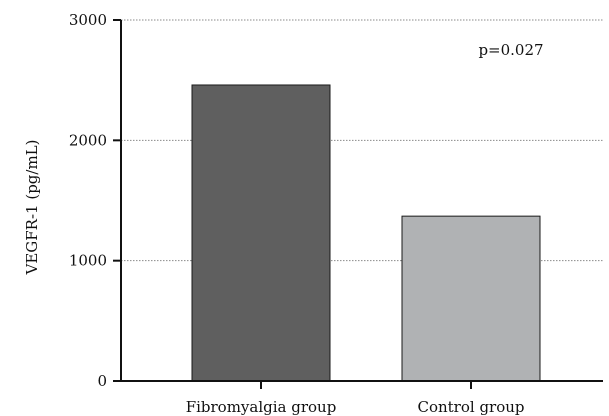 The height and width of the screenshot is (416, 609). I want to click on y-tick-label-0: 0, so click(102, 381).